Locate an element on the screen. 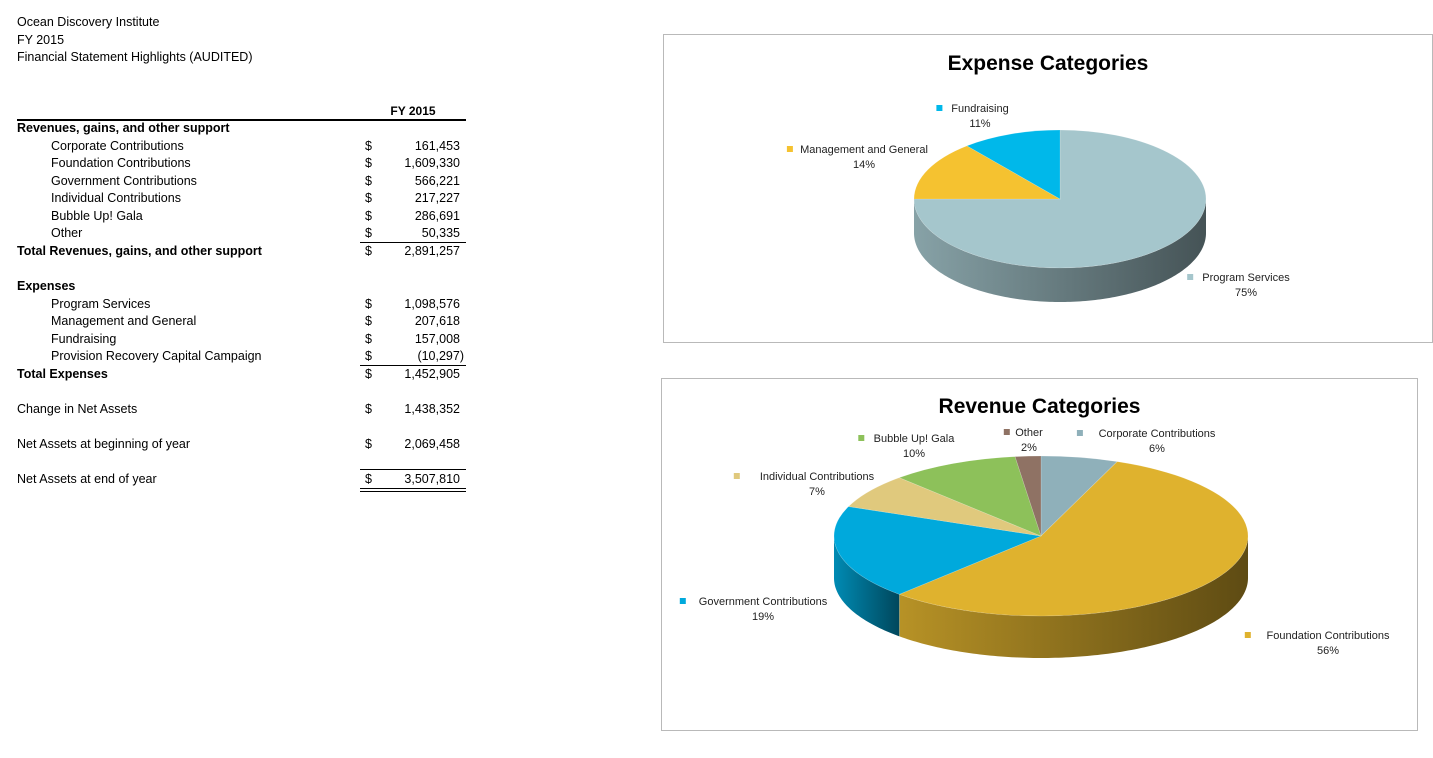 The width and height of the screenshot is (1433, 758). expense-section-title-row: Expenses is located at coordinates (235, 286).